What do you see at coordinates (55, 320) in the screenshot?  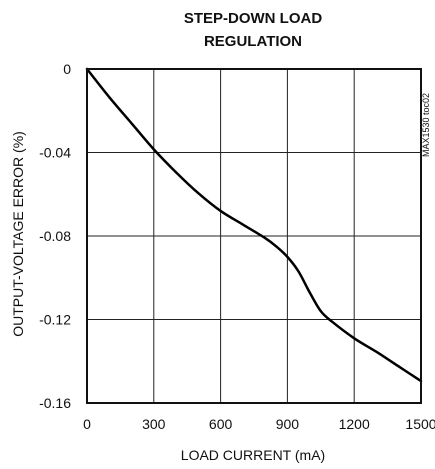 I see `y-tick-label: -0.12` at bounding box center [55, 320].